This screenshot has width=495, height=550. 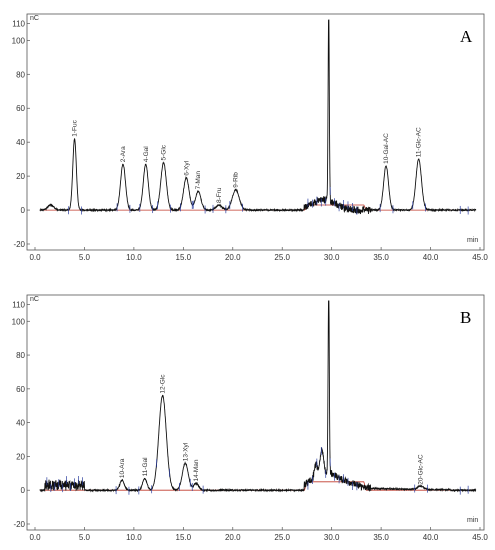 What do you see at coordinates (419, 142) in the screenshot?
I see `peak-label: 11-Glc-AC` at bounding box center [419, 142].